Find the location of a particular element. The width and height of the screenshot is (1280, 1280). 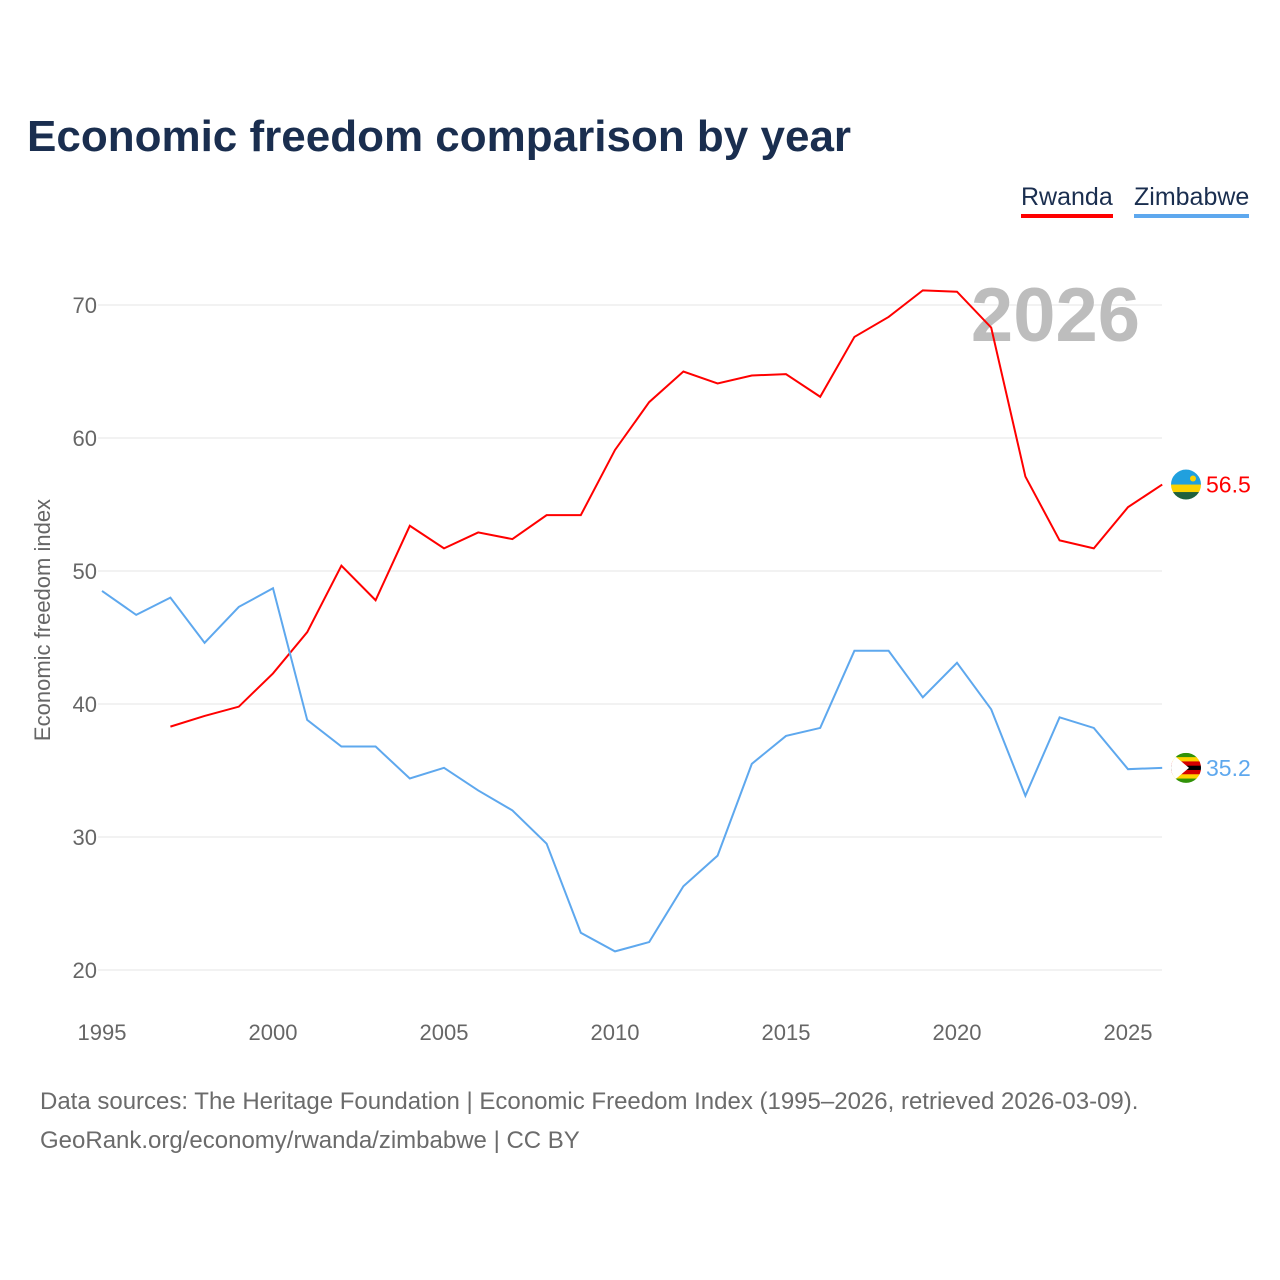

y-tick-label: 30 is located at coordinates (85, 837).